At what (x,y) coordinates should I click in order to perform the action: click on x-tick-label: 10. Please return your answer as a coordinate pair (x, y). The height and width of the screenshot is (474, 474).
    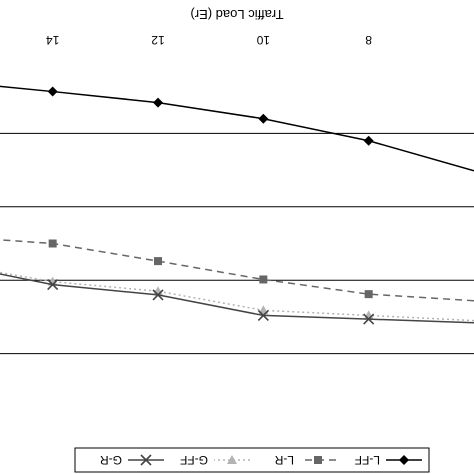
    Looking at the image, I should click on (263, 40).